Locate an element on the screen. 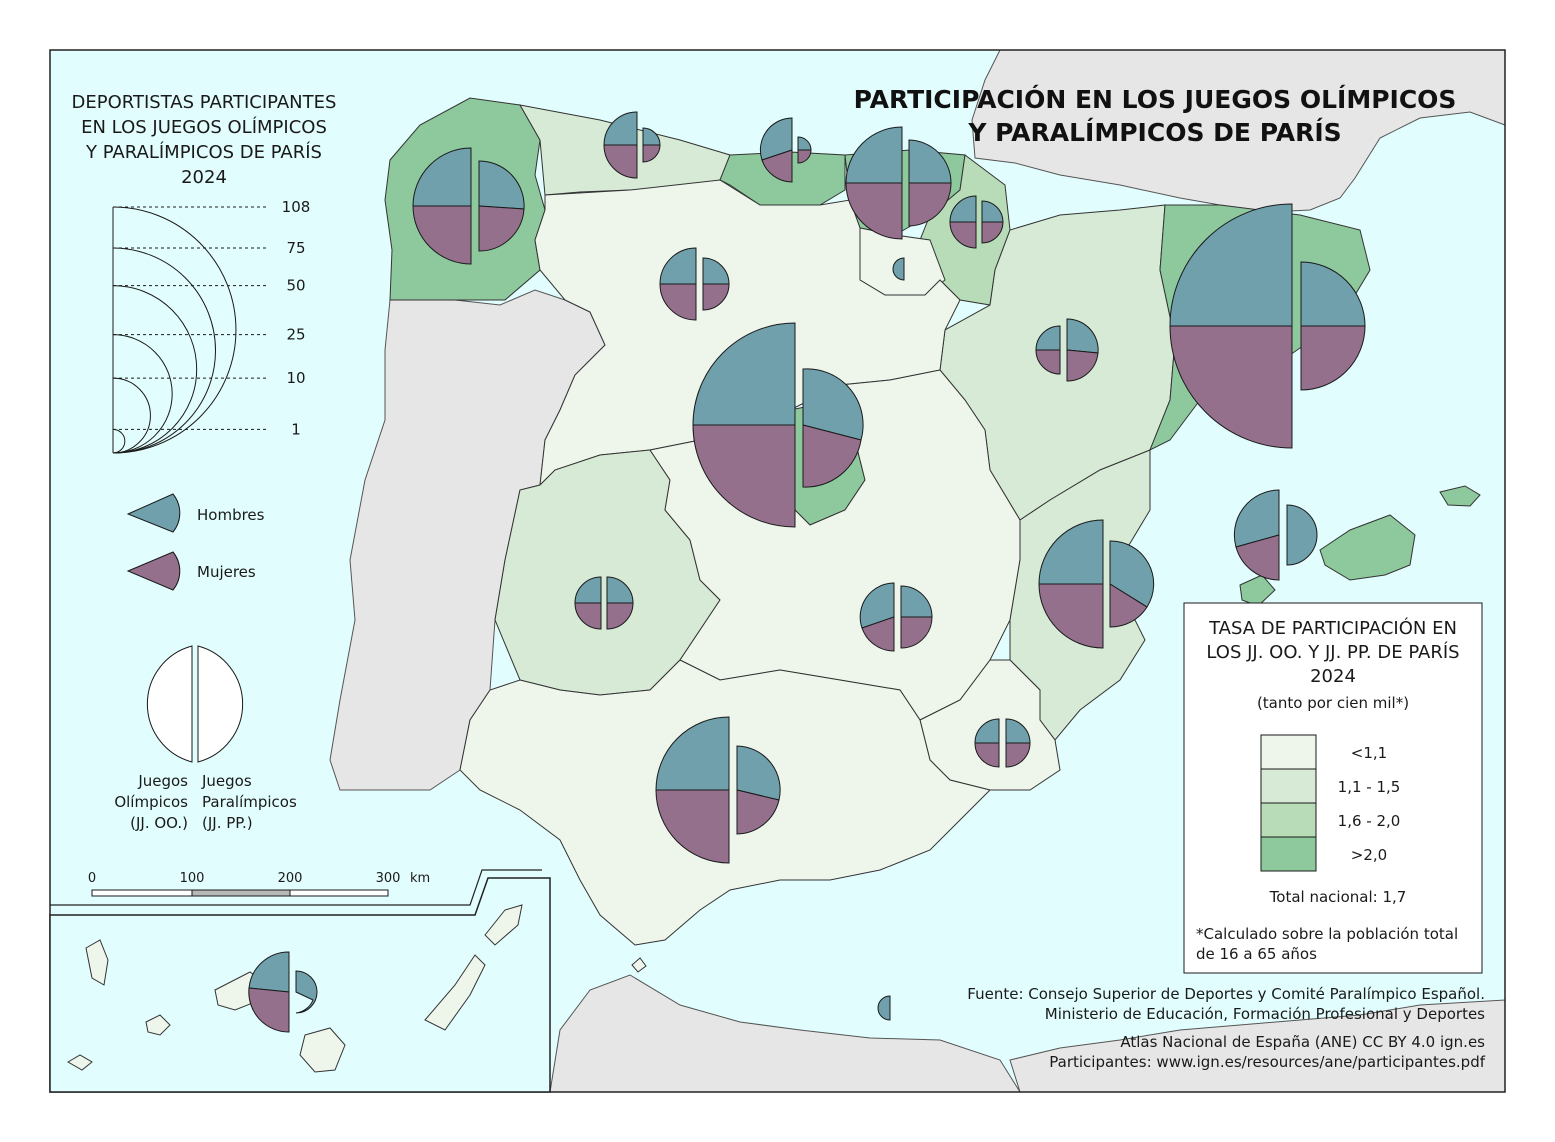  symbol-murcia is located at coordinates (1002, 743).